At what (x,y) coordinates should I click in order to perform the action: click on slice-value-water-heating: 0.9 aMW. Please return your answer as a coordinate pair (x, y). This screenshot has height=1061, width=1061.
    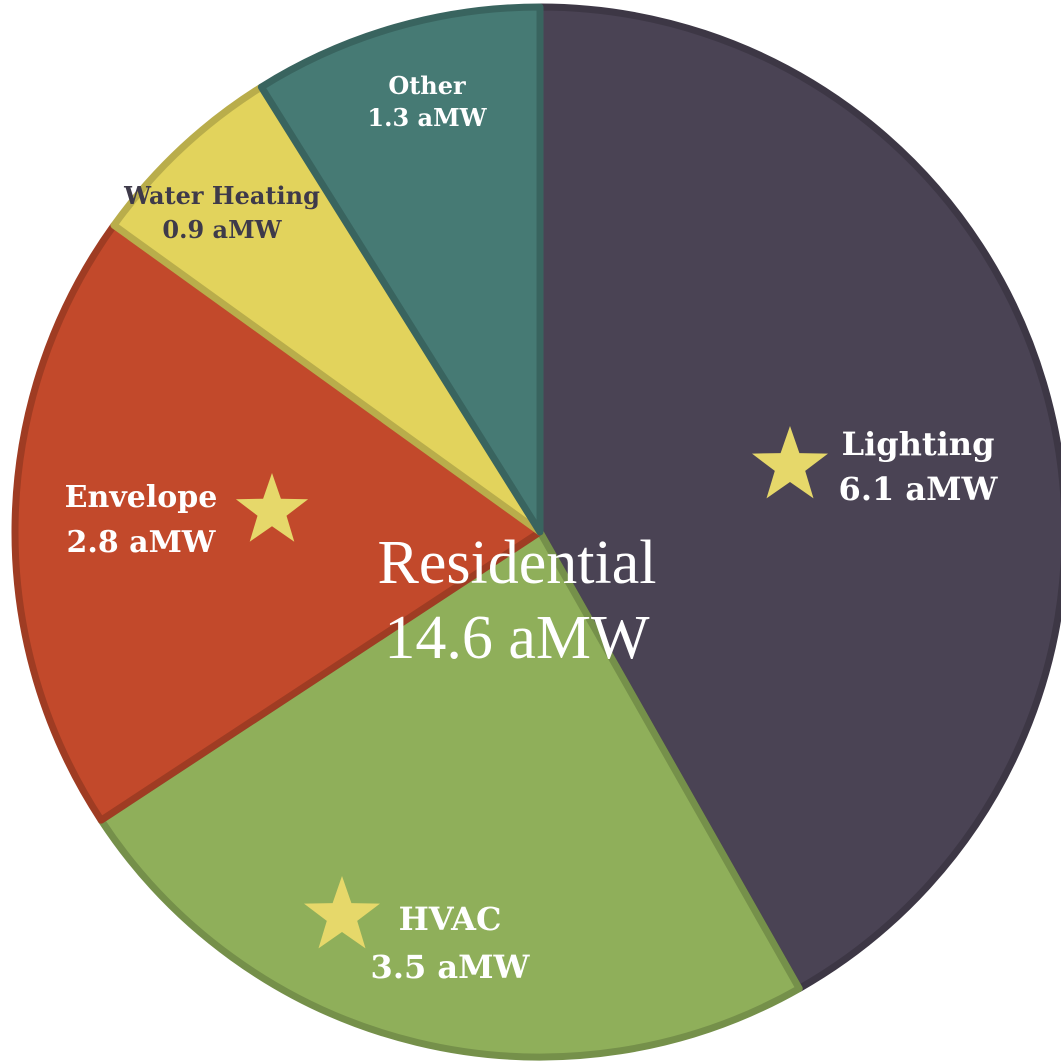
    Looking at the image, I should click on (222, 229).